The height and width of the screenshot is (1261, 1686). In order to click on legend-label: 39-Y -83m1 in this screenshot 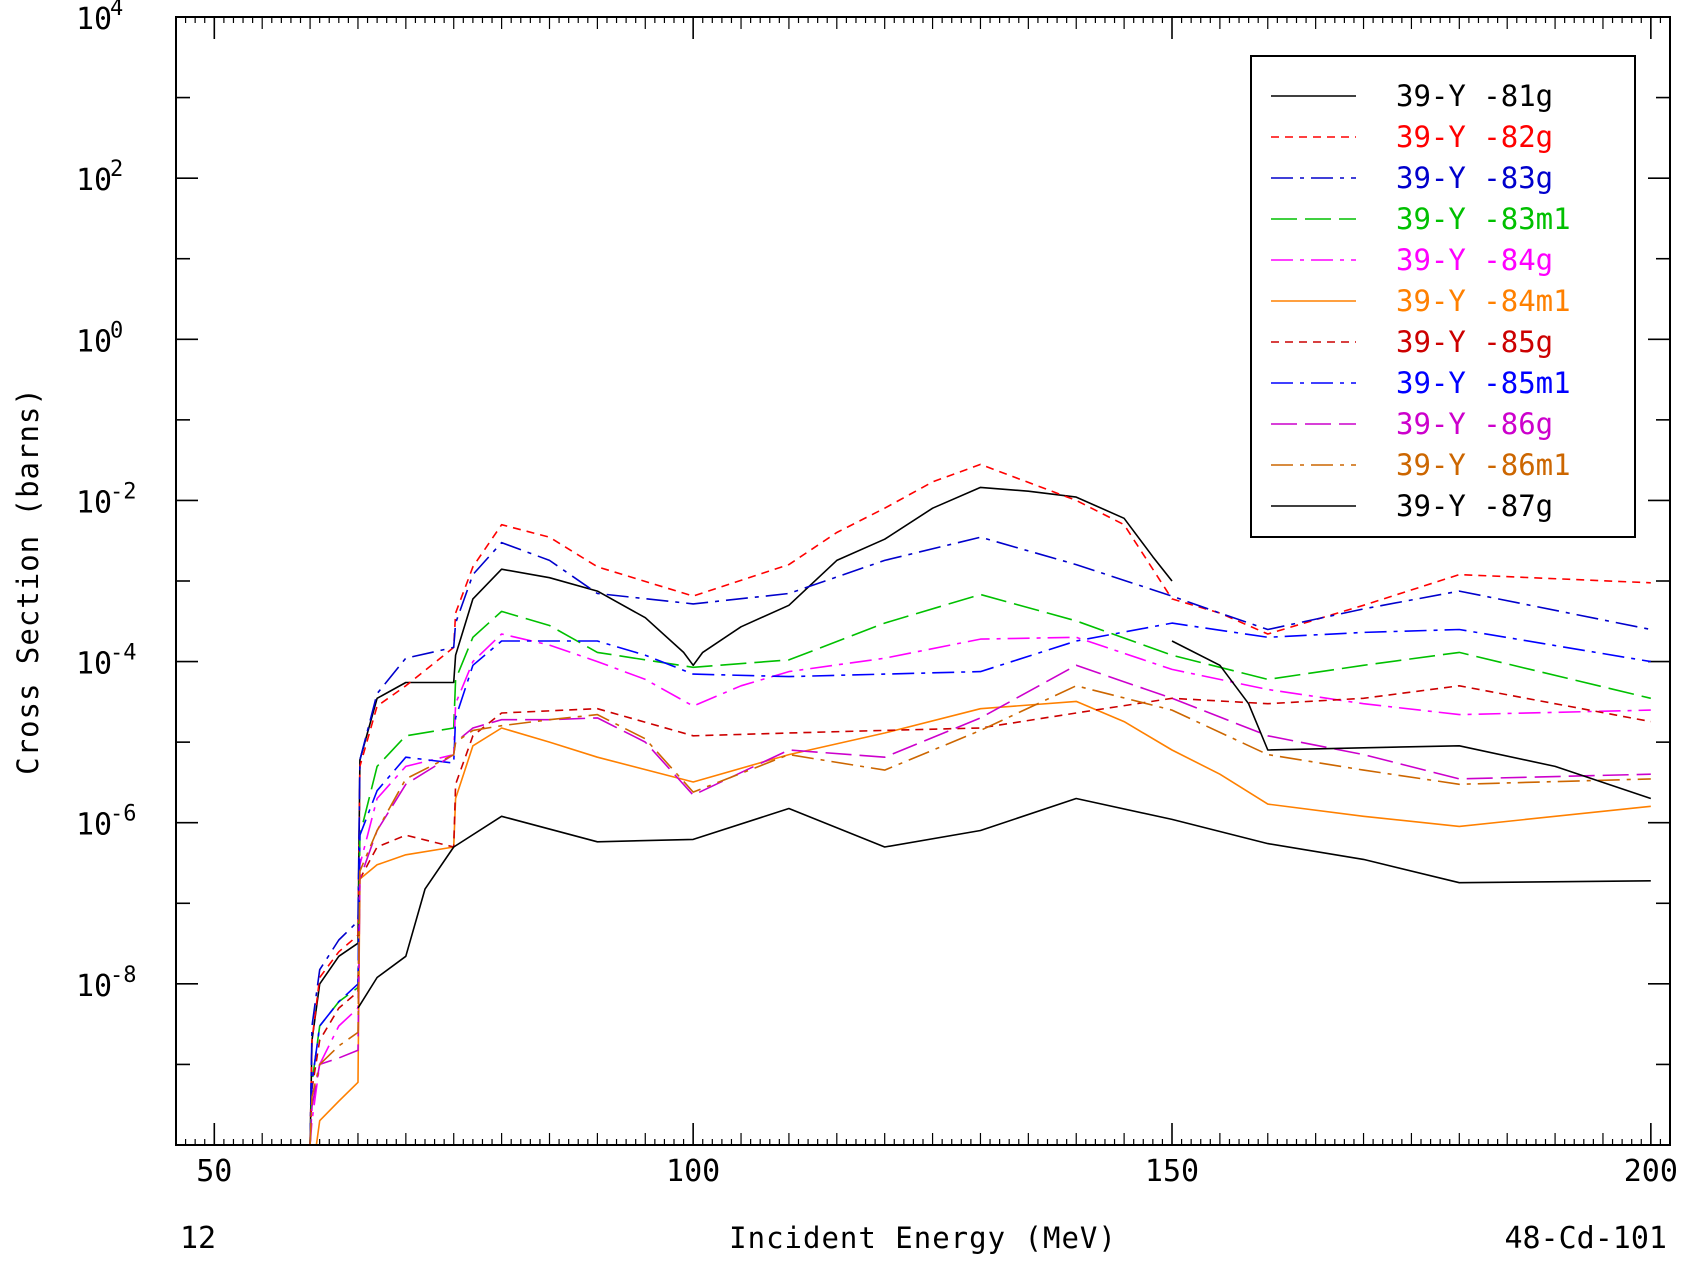, I will do `click(1483, 219)`.